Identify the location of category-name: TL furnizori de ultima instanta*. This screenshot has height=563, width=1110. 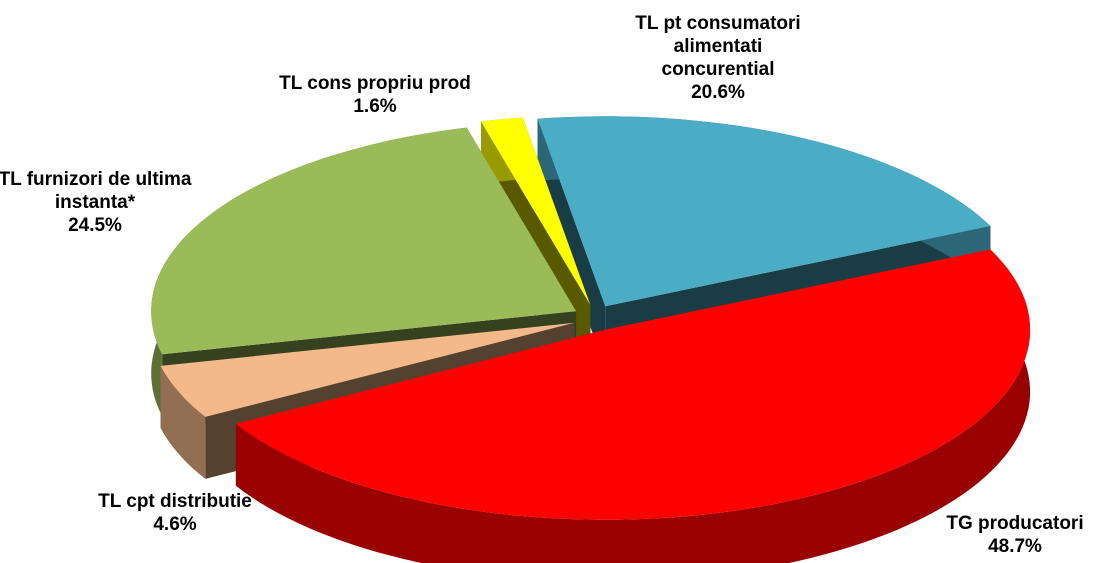
(96, 191).